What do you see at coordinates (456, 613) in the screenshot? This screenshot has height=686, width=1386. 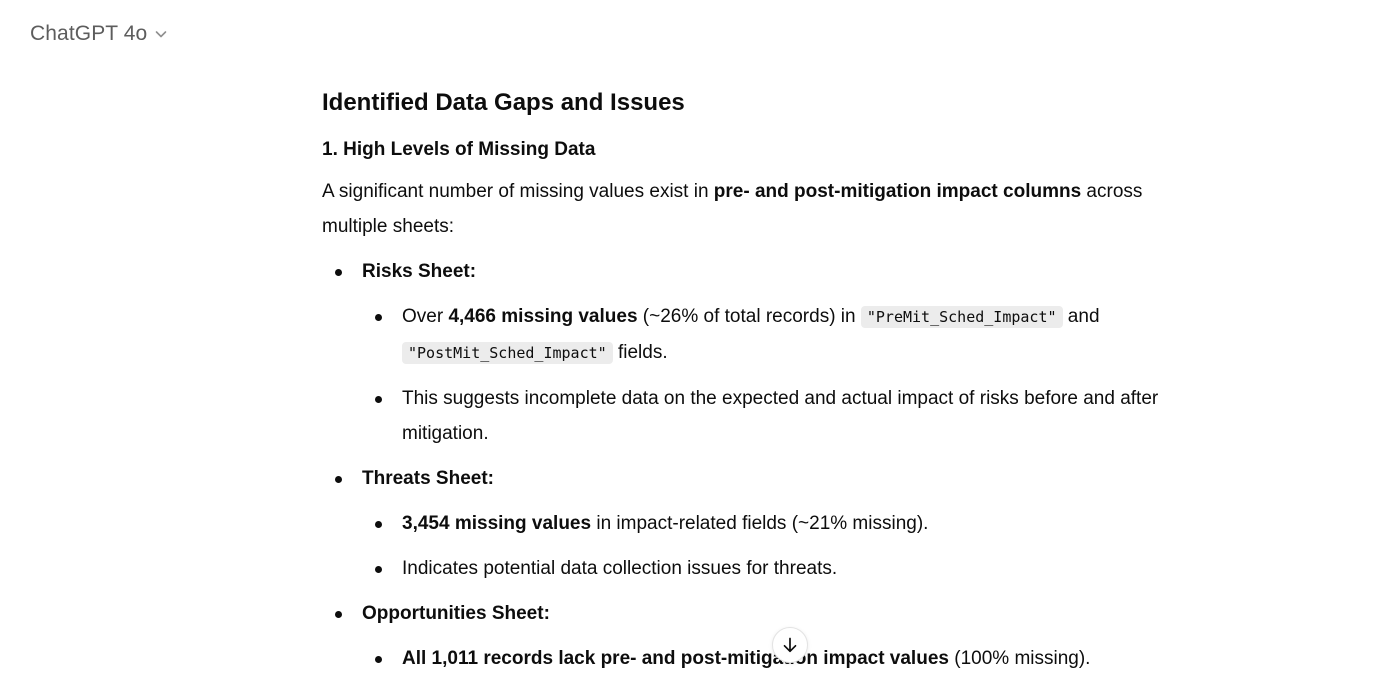 I see `opportunities-label: Opportunities Sheet:` at bounding box center [456, 613].